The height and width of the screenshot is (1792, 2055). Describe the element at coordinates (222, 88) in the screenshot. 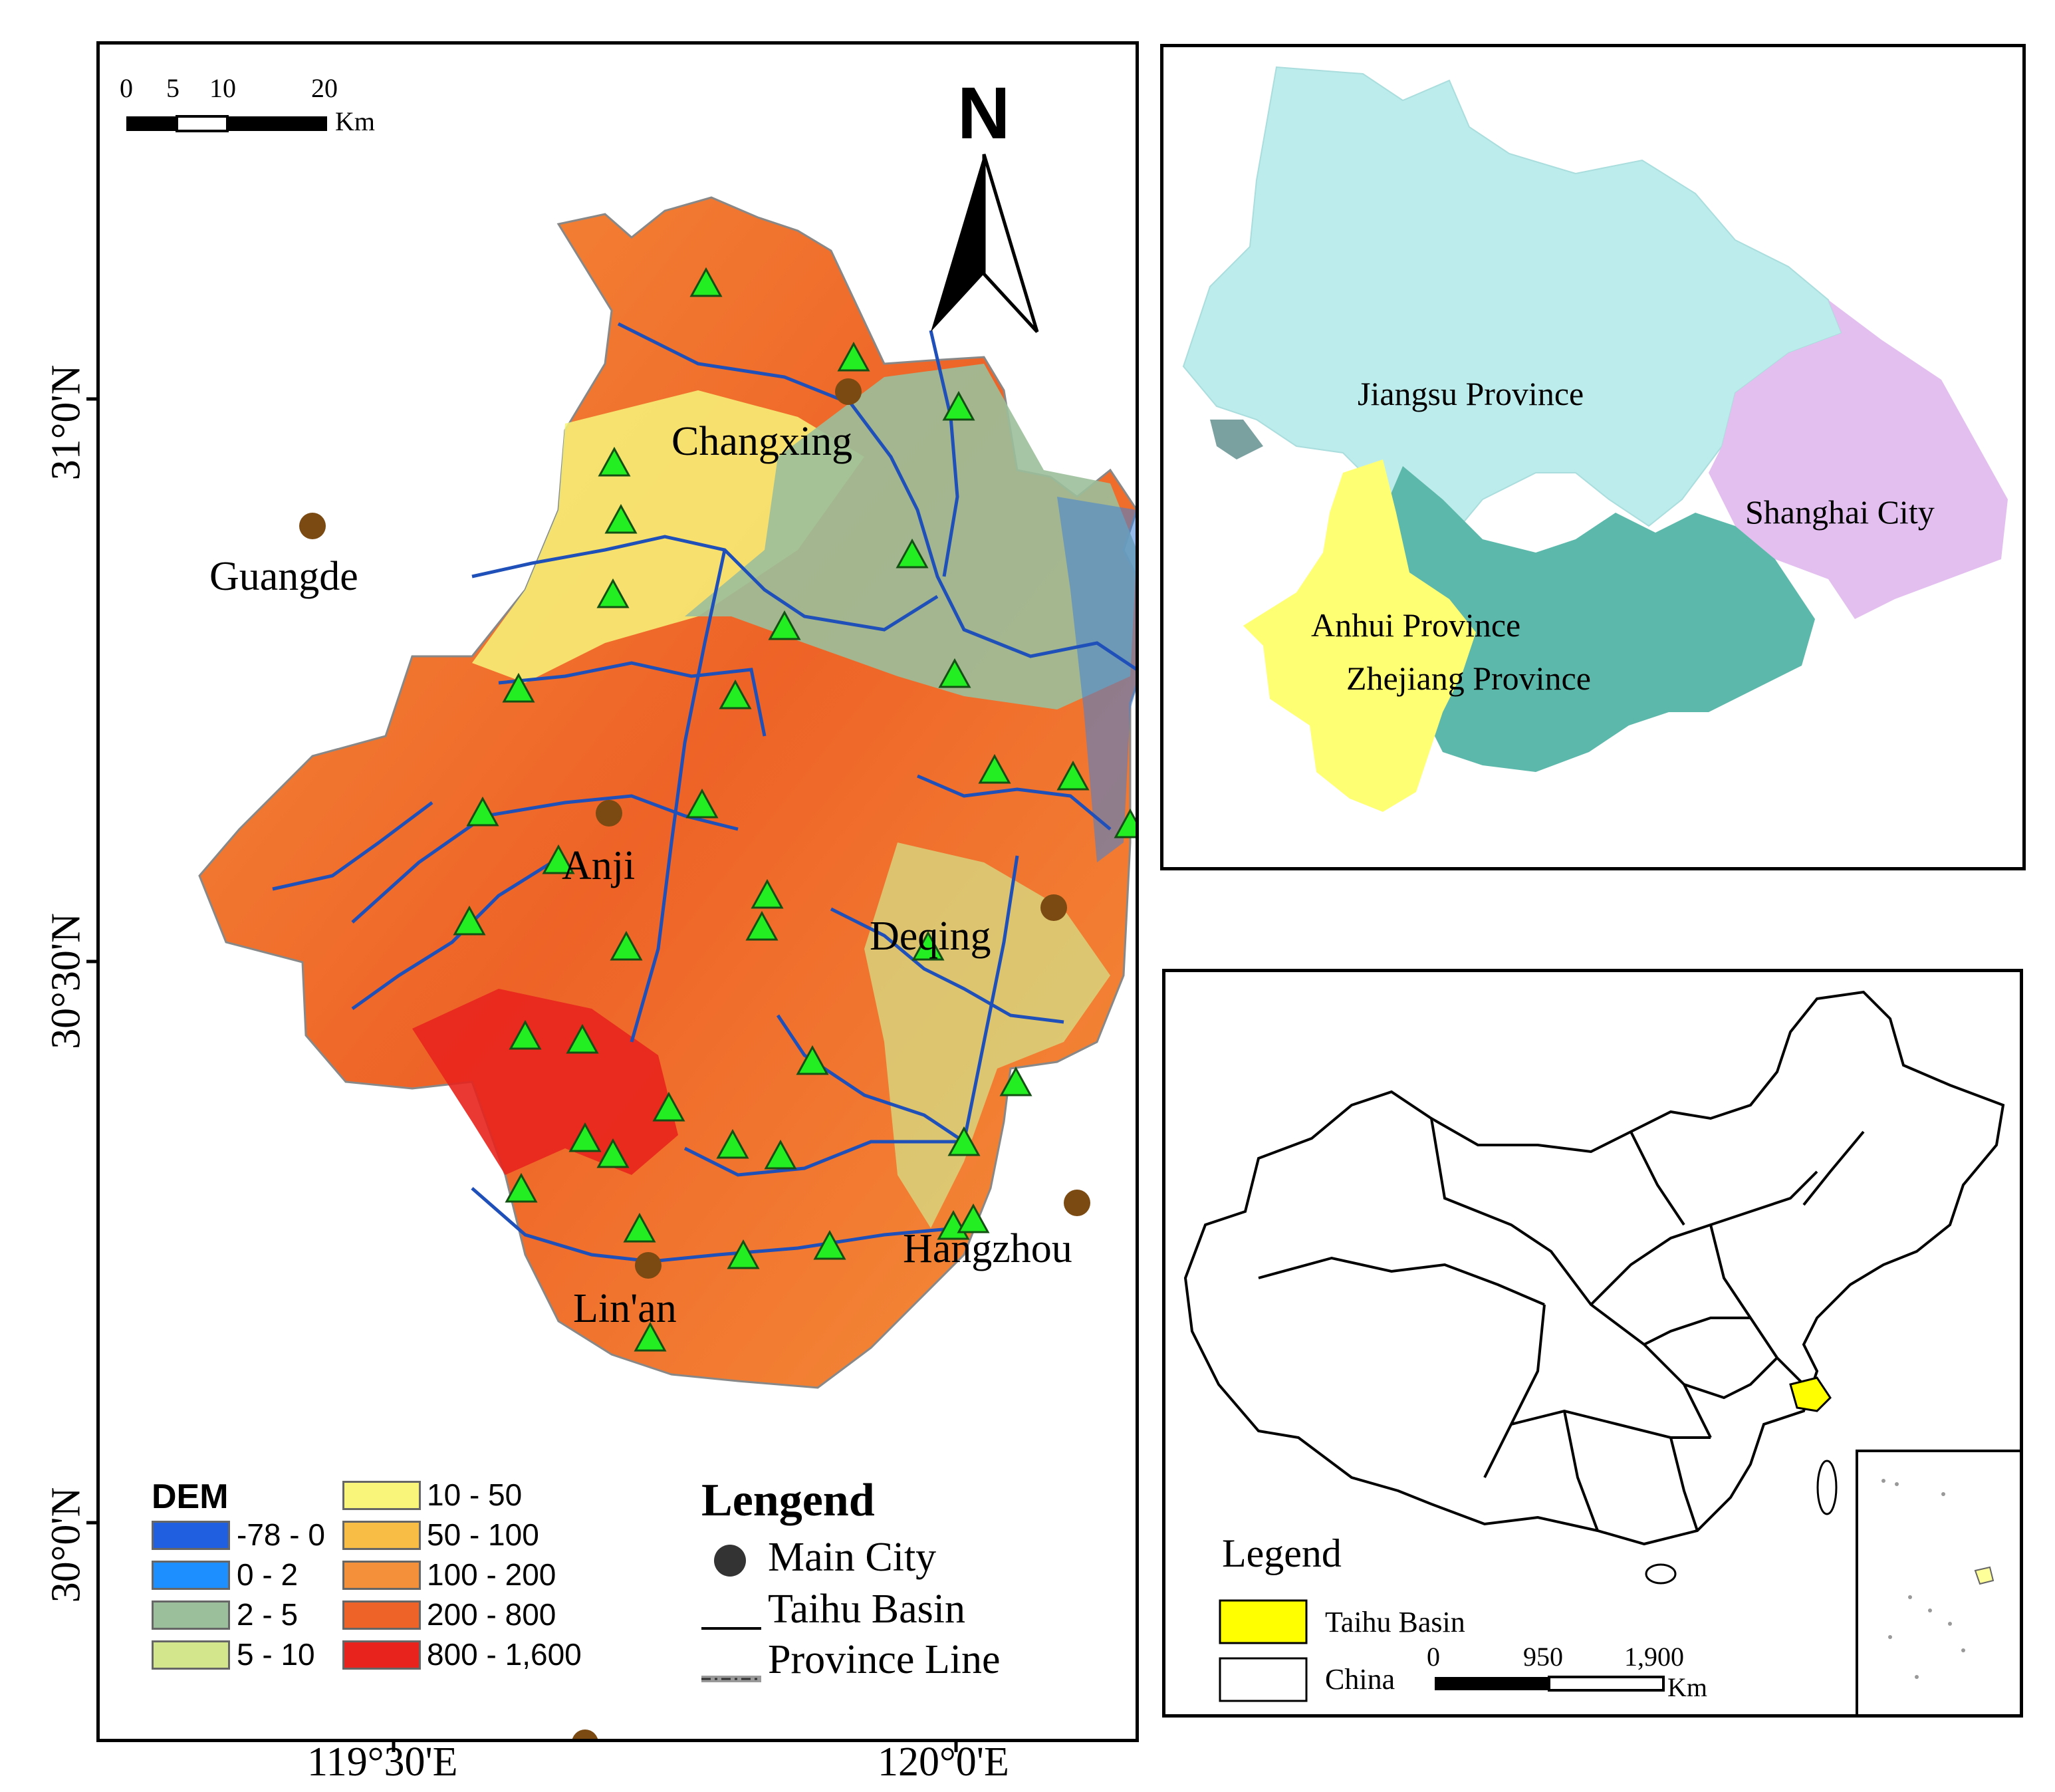

I see `scale-tick-10: 10` at that location.